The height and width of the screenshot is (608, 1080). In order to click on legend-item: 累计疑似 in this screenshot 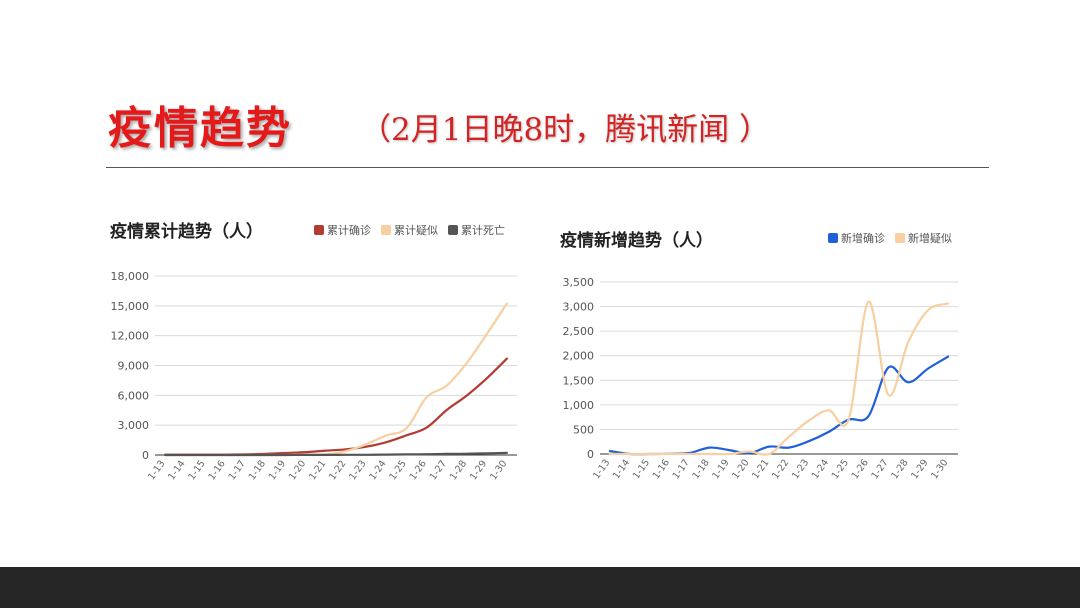, I will do `click(409, 230)`.